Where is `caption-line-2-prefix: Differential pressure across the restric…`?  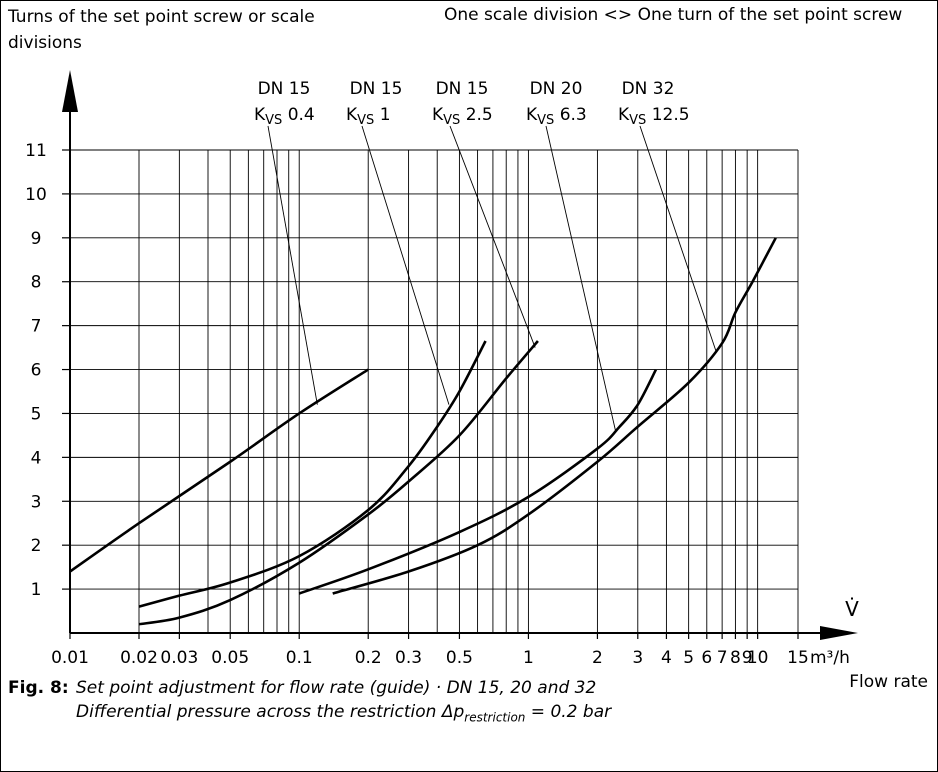
caption-line-2-prefix: Differential pressure across the restric… is located at coordinates (270, 712).